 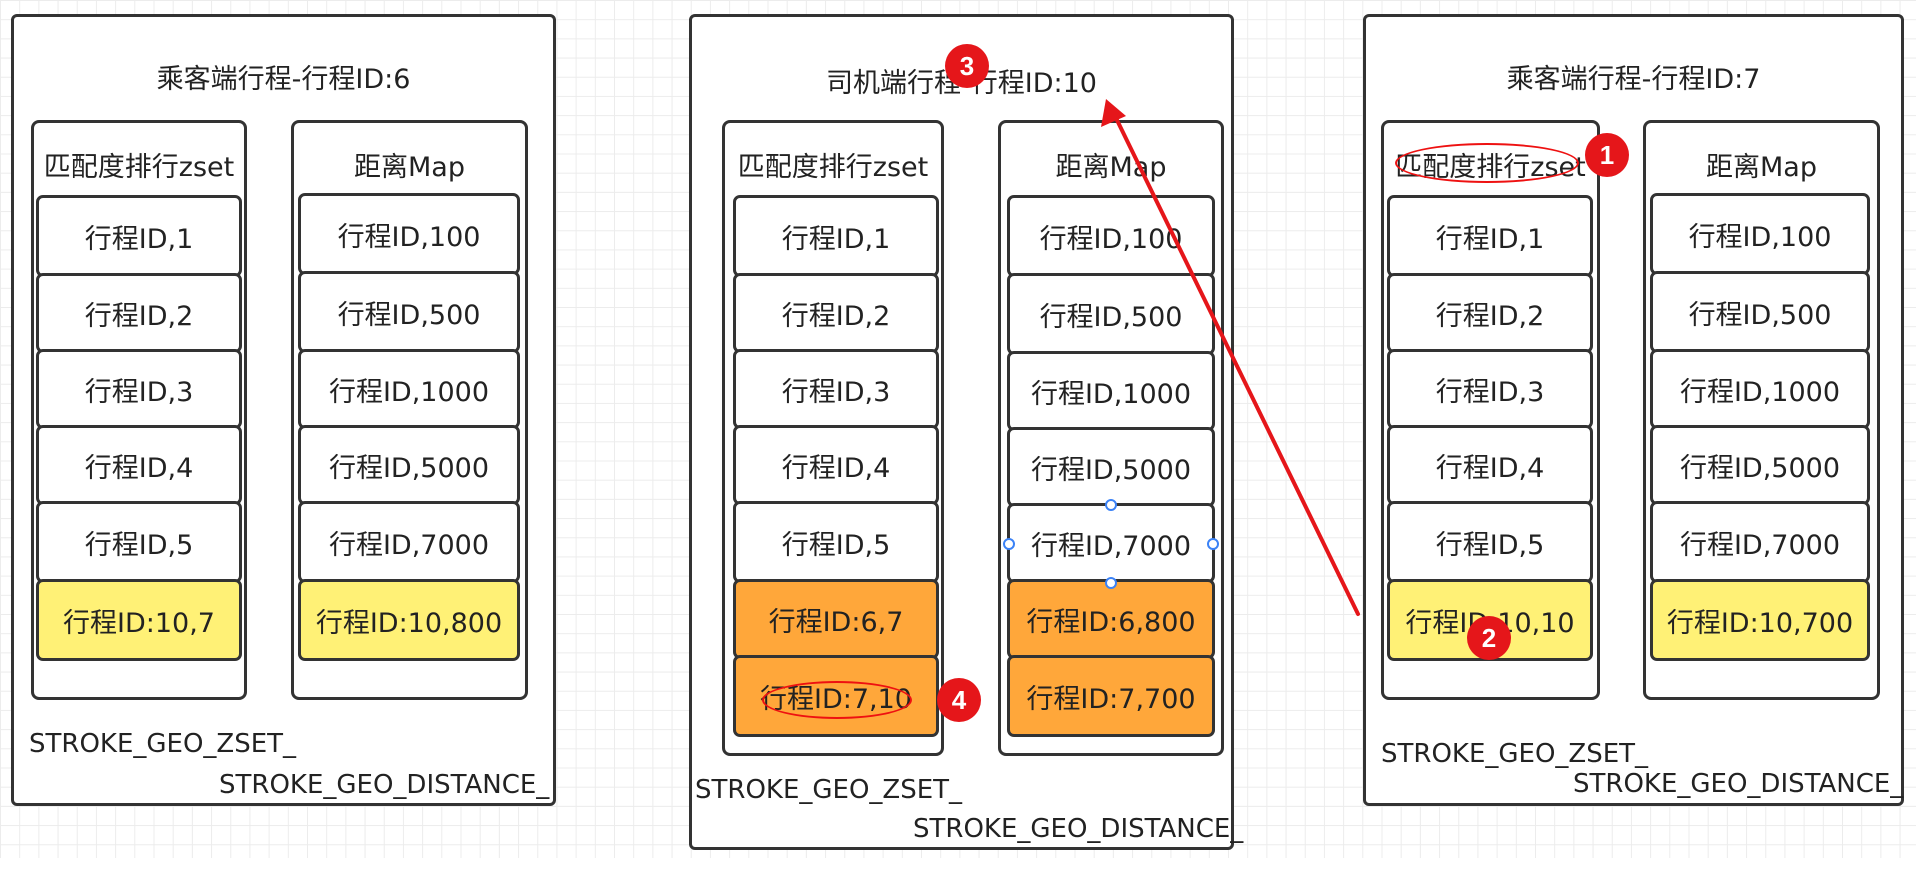 I want to click on zset-header-highlight-ellipse, so click(x=1487, y=163).